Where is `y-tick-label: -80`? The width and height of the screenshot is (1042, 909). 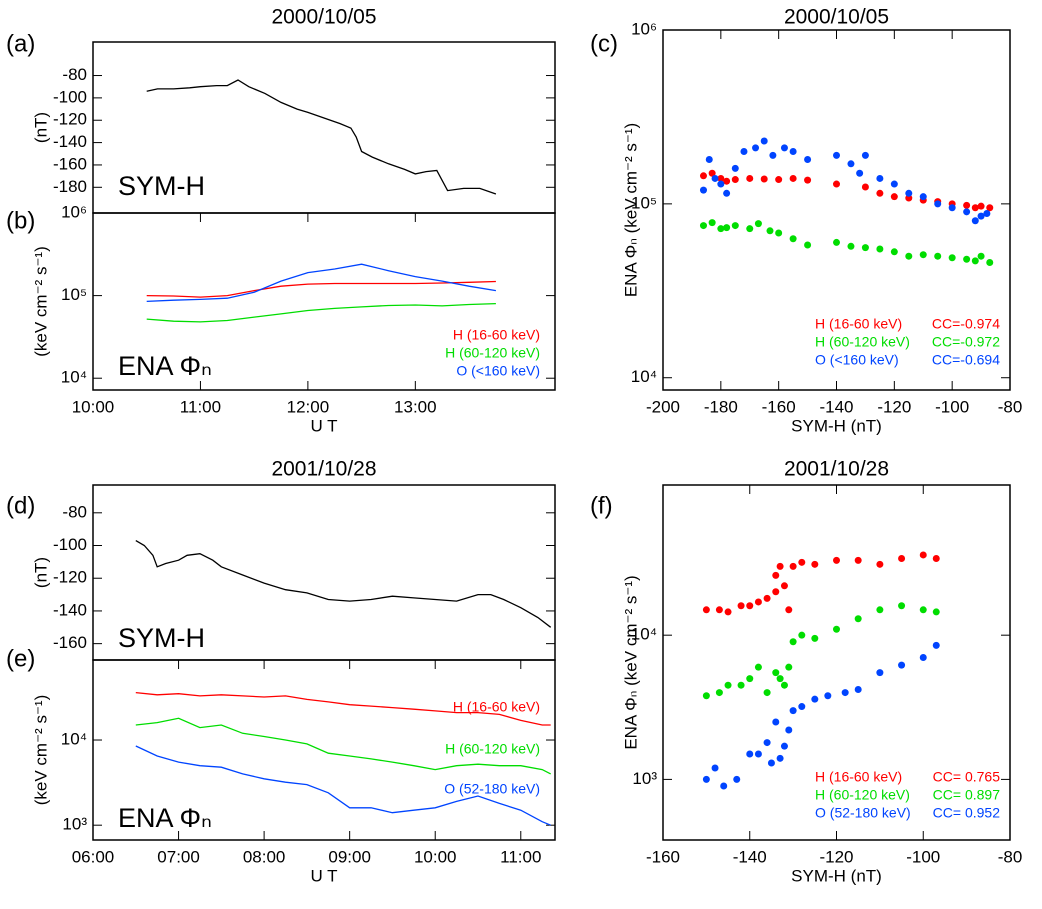
y-tick-label: -80 is located at coordinates (74, 74).